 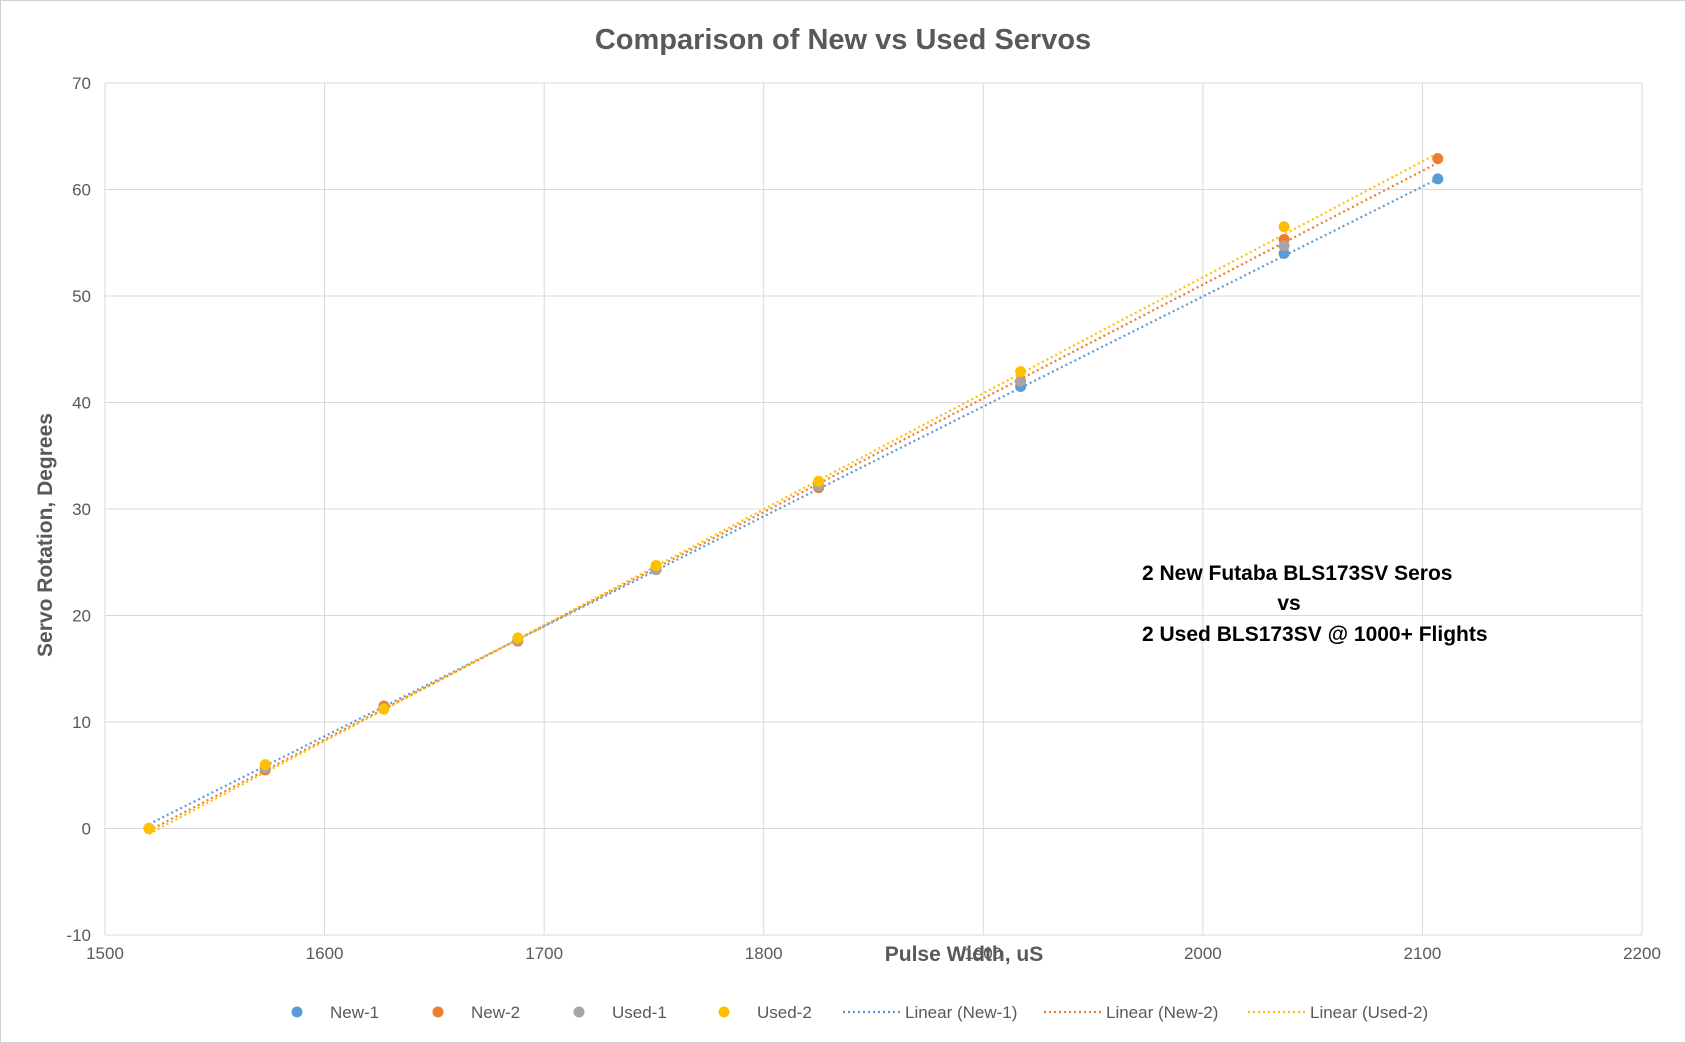 I want to click on x-tick-label: 1900, so click(x=983, y=953).